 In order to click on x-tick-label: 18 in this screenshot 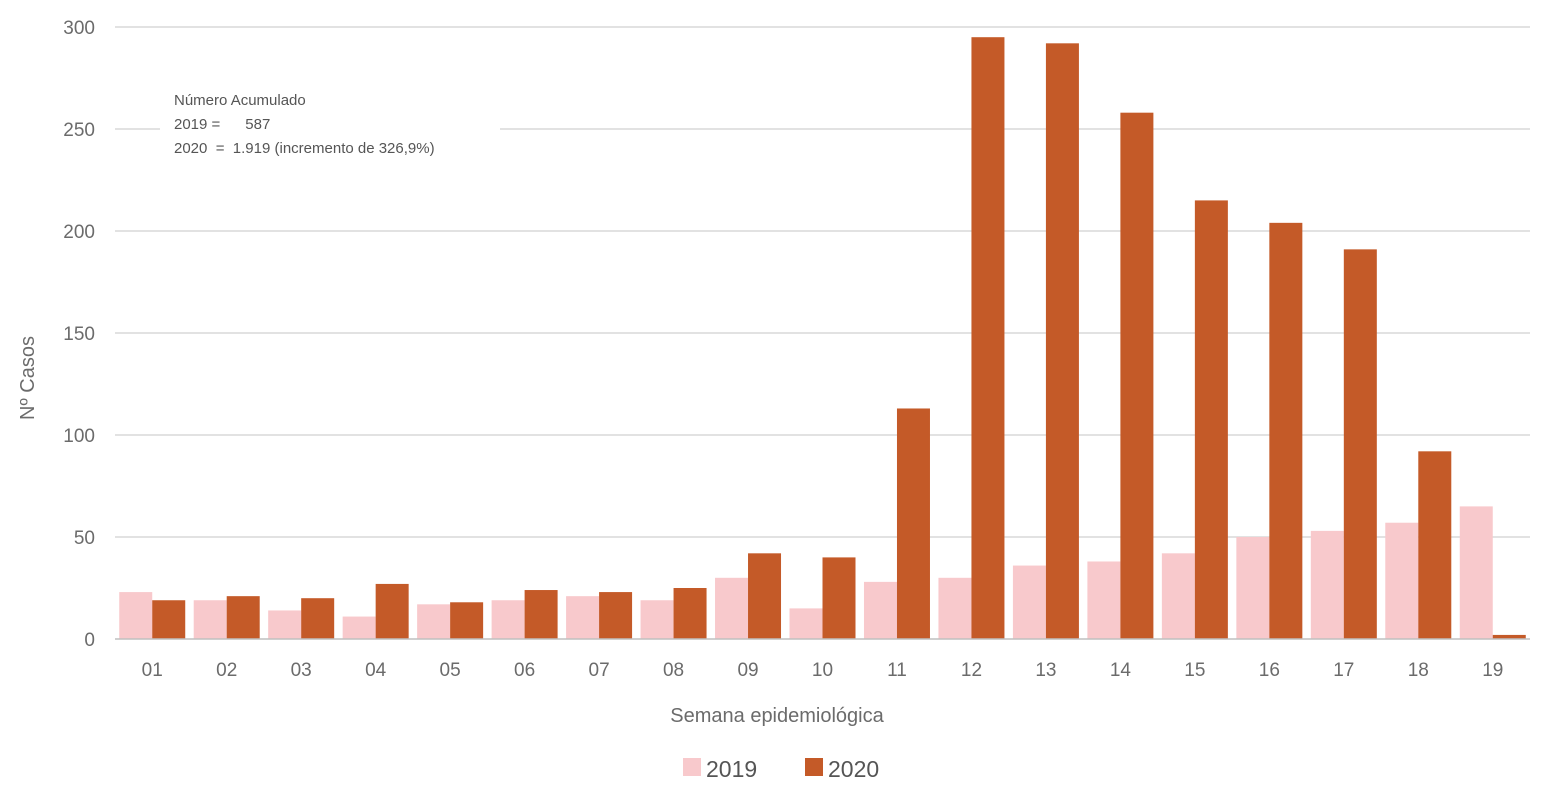, I will do `click(1418, 670)`.